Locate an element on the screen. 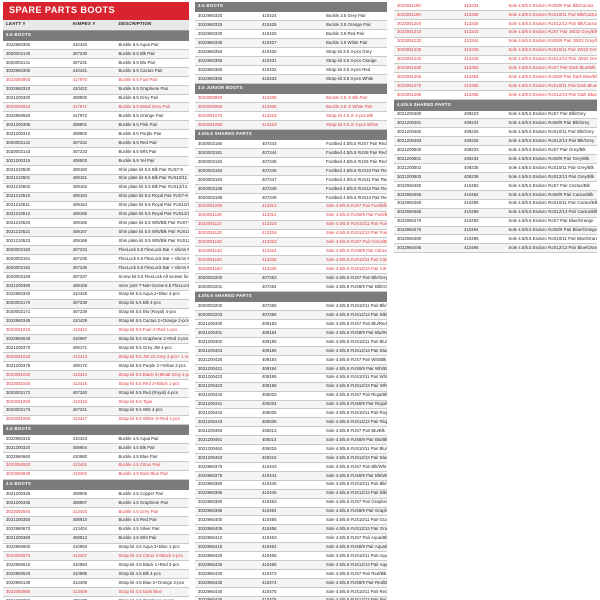 This screenshot has height=600, width=600. cell-description: Sole 4.5/5.5 #US12/13 Pair Aqua/Blk is located at coordinates (355, 565).